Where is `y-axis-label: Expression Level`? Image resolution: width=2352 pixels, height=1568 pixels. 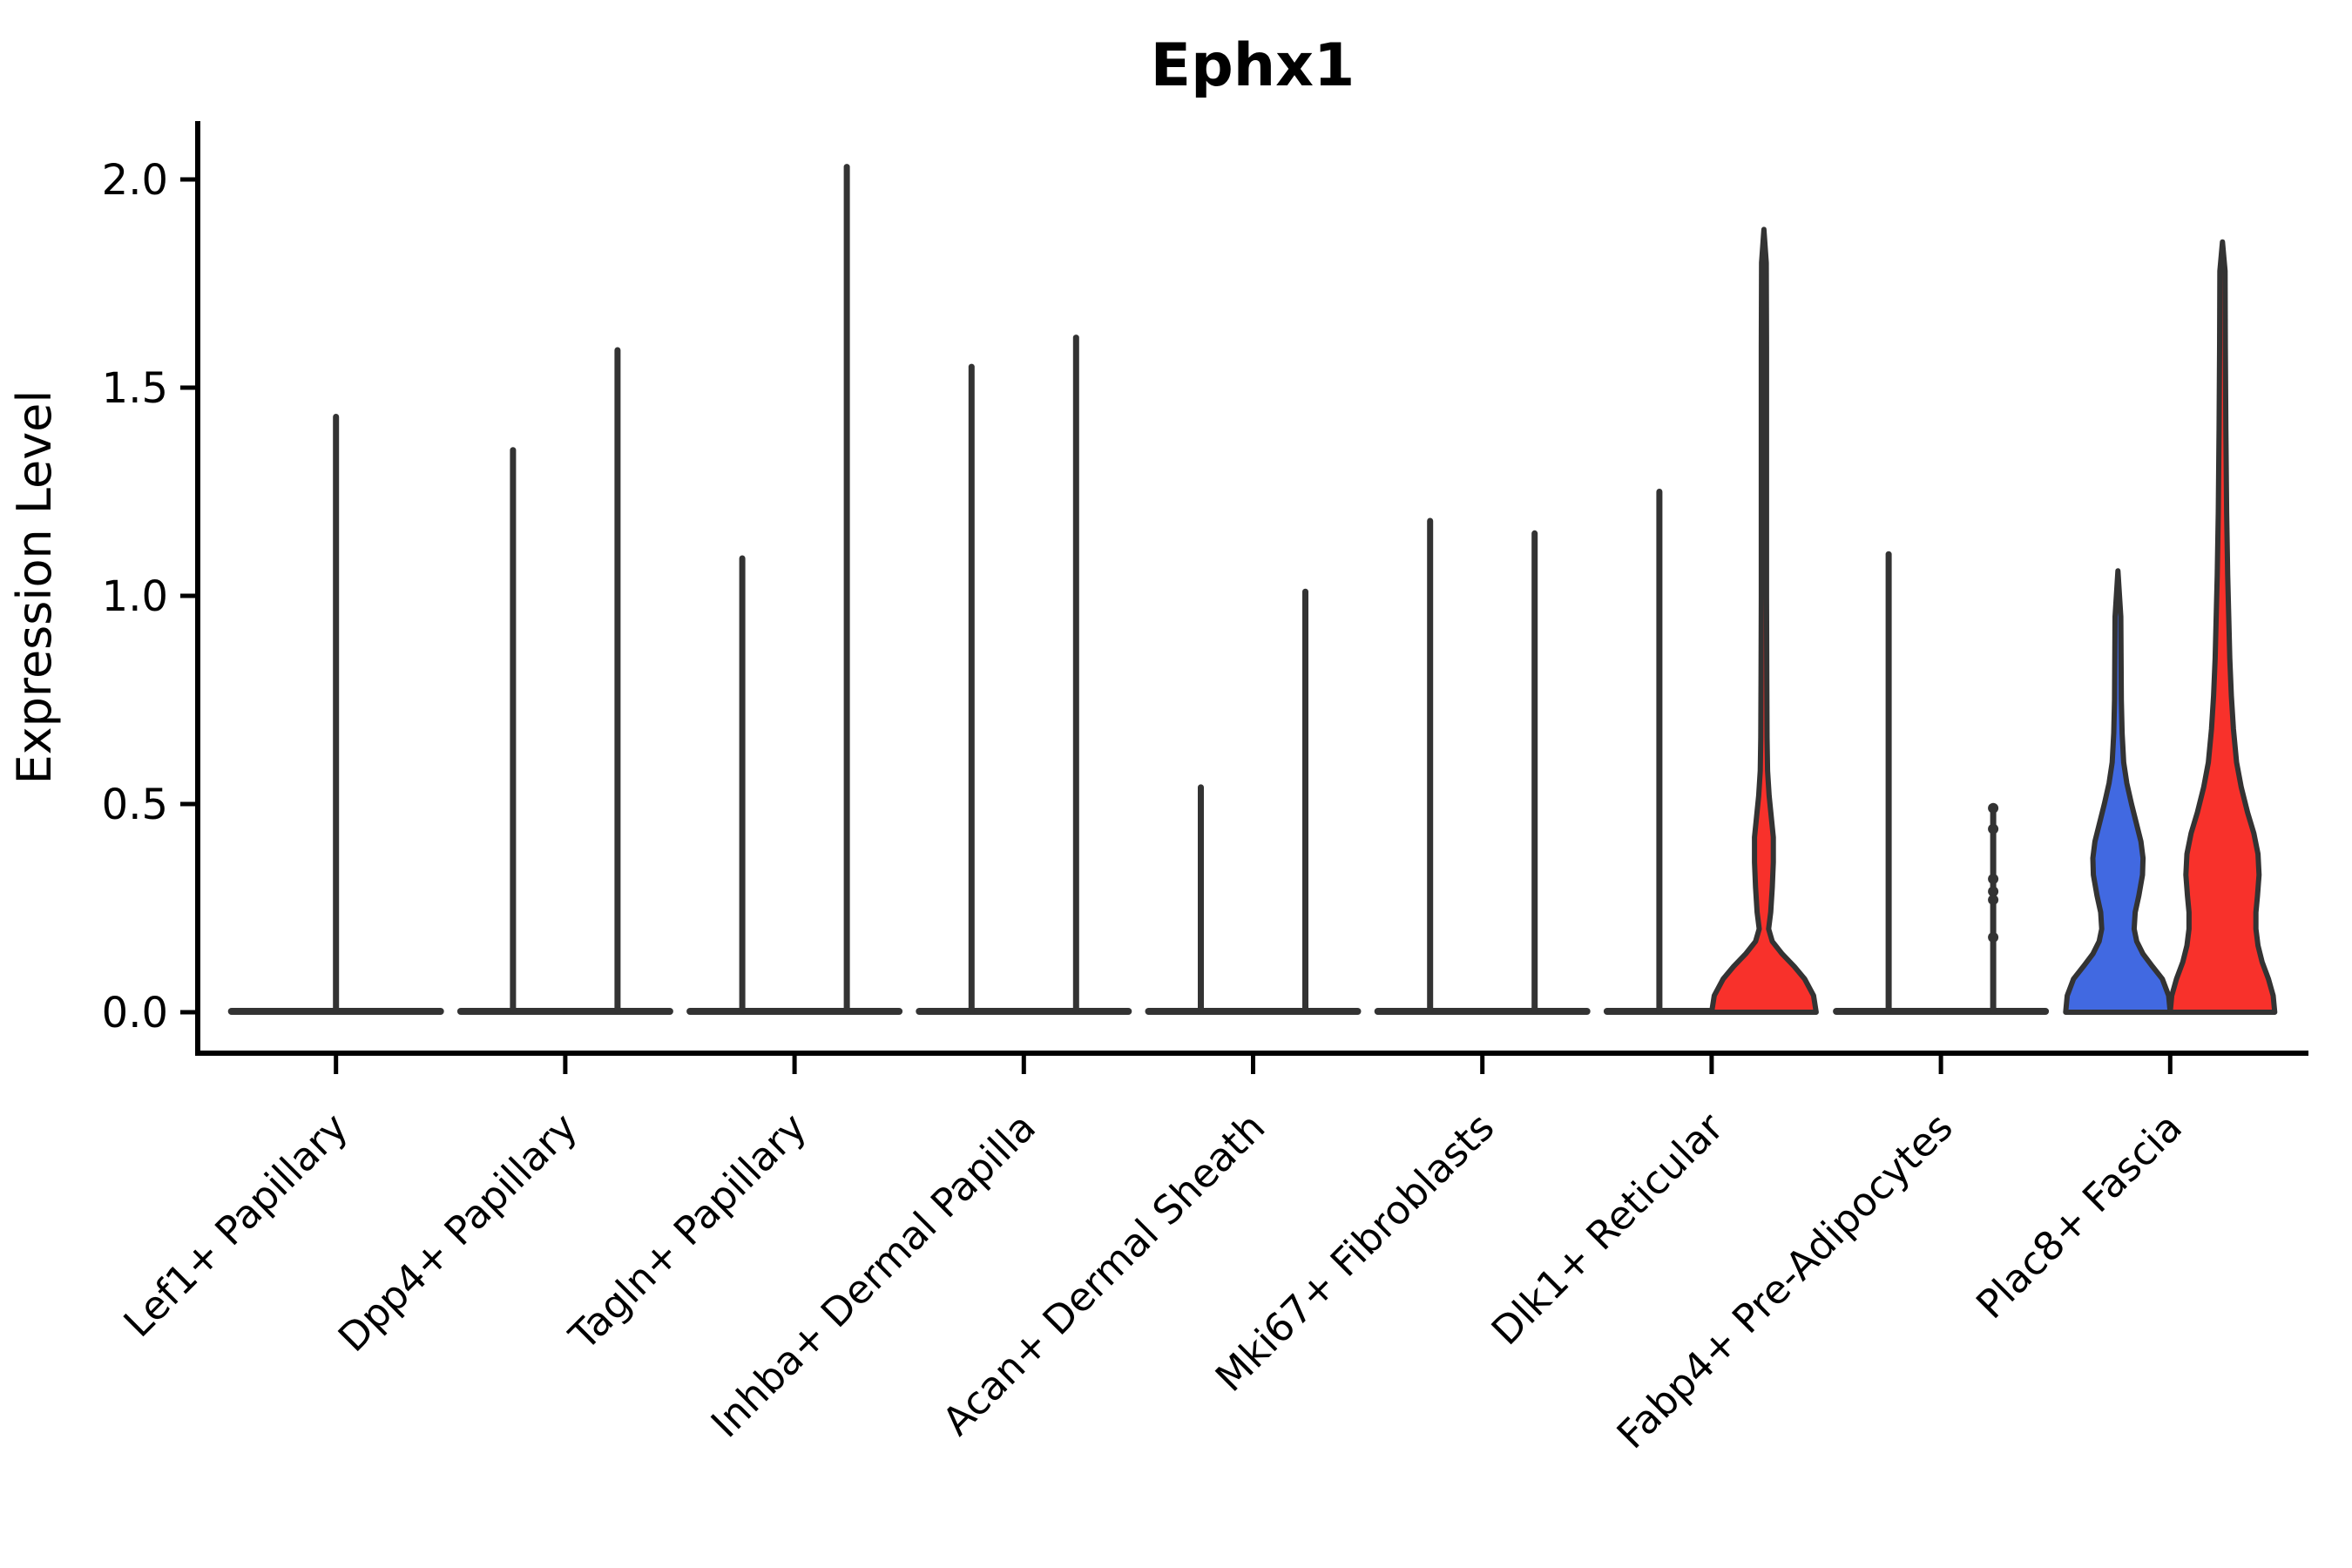 y-axis-label: Expression Level is located at coordinates (34, 587).